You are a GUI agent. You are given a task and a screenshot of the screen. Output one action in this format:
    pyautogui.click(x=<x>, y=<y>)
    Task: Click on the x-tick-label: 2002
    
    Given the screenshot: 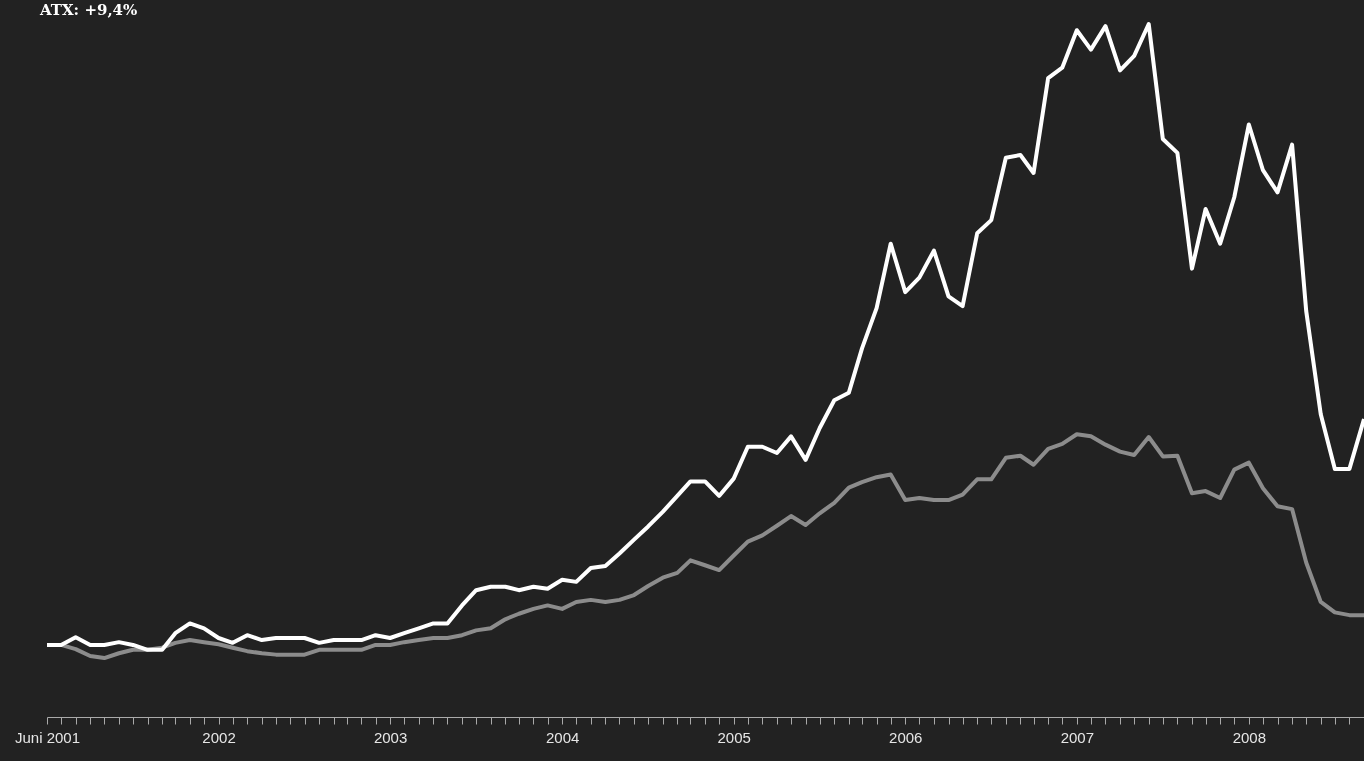 What is the action you would take?
    pyautogui.click(x=219, y=737)
    